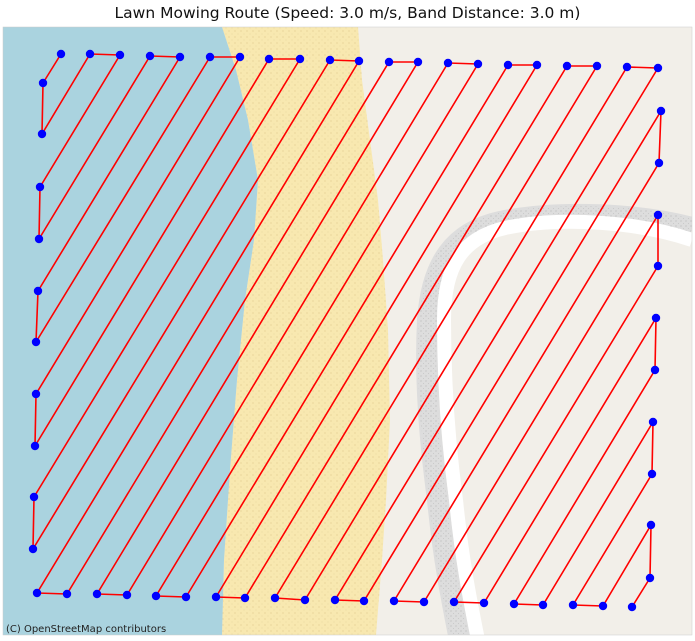 Image resolution: width=695 pixels, height=641 pixels. Describe the element at coordinates (86, 629) in the screenshot. I see `attribution-text: (C) OpenStreetMap contributors` at that location.